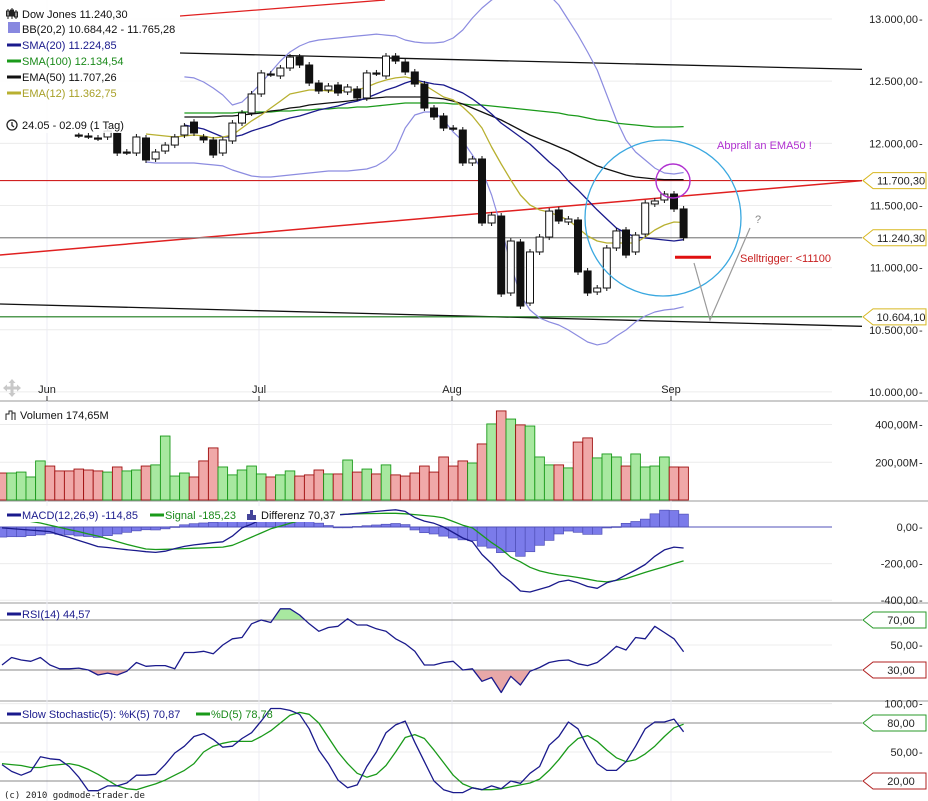 Image resolution: width=928 pixels, height=801 pixels. I want to click on legend-stoch-k-label: Slow Stochastic(5): %K(5) 70,87, so click(101, 715).